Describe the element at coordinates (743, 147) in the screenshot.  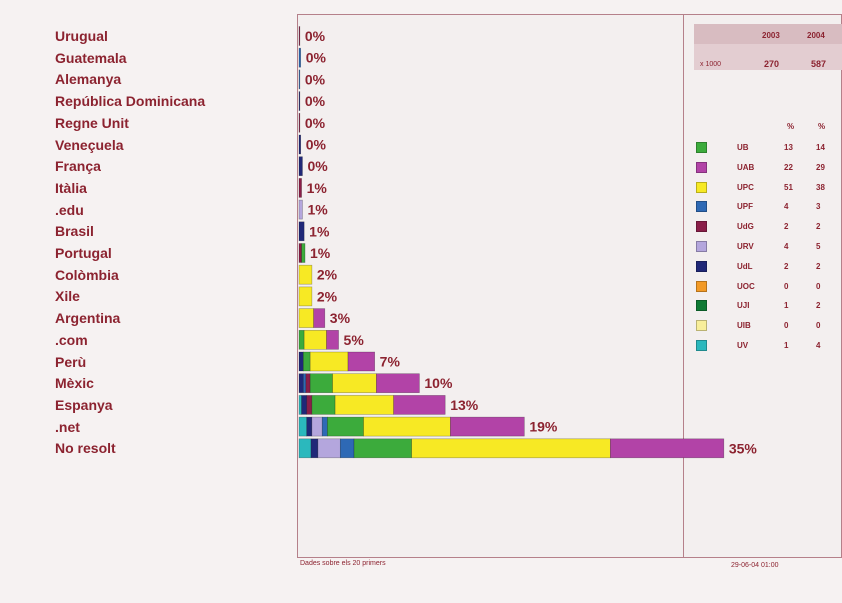
I see `legend-name: UB` at that location.